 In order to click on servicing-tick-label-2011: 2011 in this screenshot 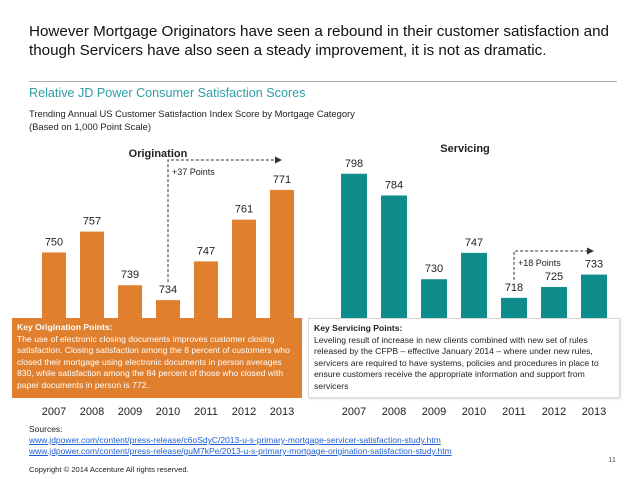, I will do `click(514, 412)`.